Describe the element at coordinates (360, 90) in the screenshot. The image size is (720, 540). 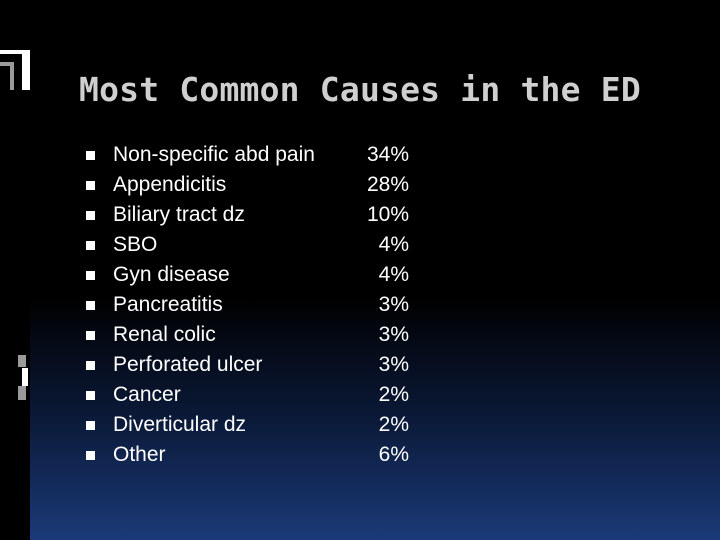
I see `slide-title: Most Common Causes in the ED` at that location.